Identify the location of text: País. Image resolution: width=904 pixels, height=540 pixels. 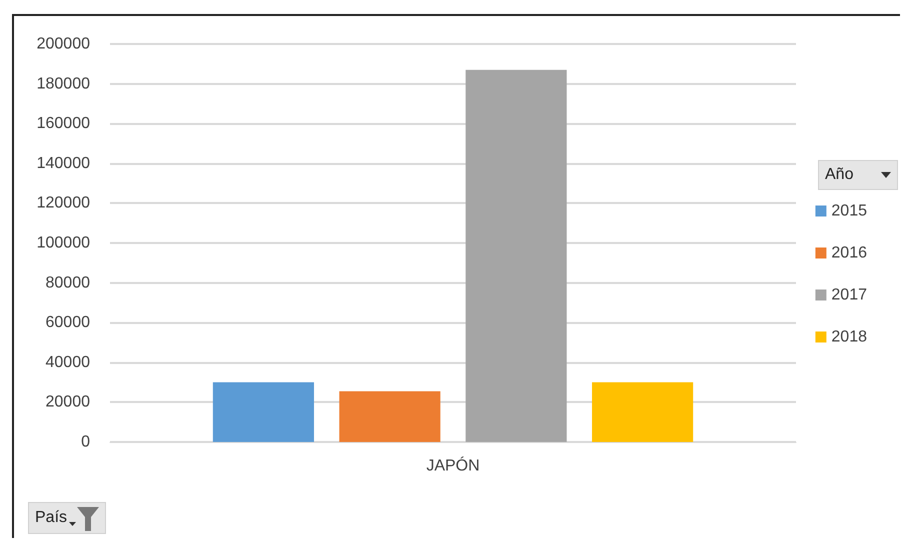
(51, 518).